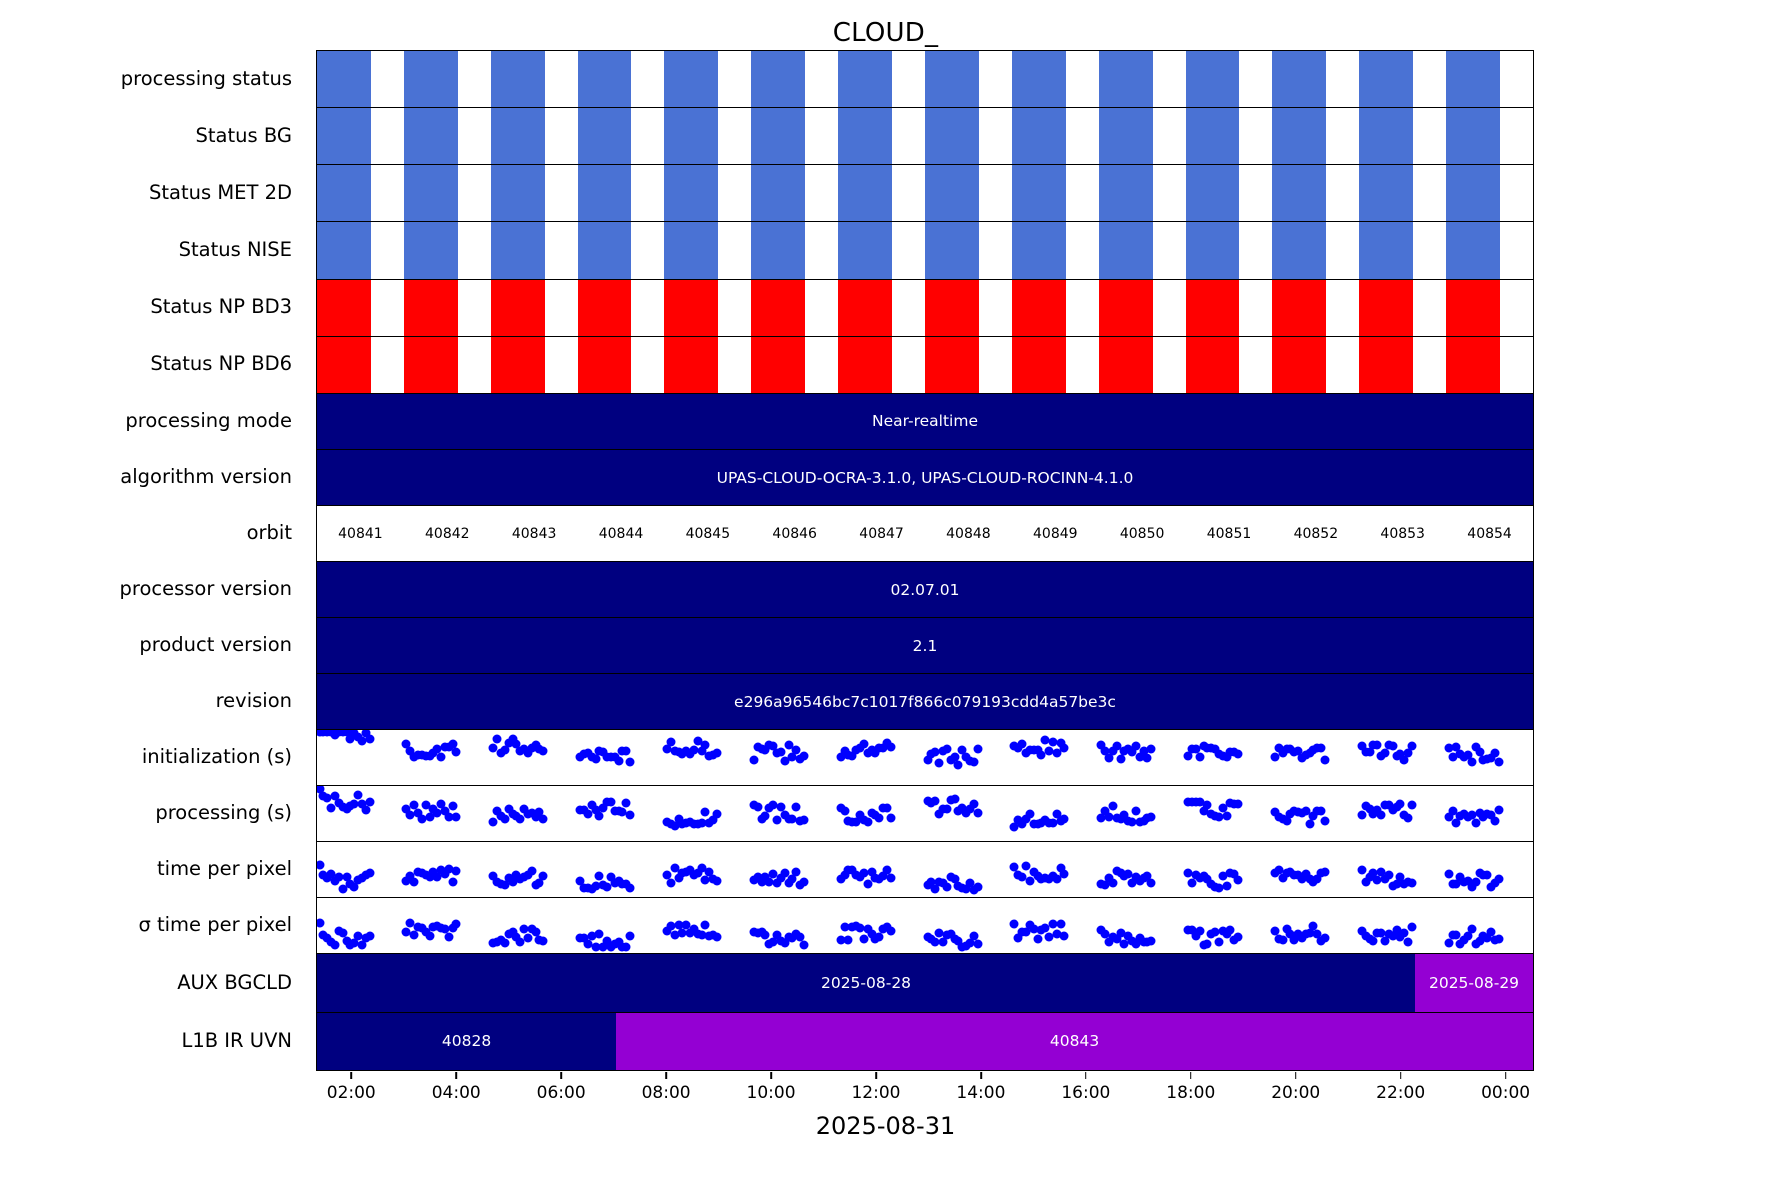 Image resolution: width=1771 pixels, height=1181 pixels. I want to click on timeline-row: 2025-08-28 2025-08-29, so click(925, 982).